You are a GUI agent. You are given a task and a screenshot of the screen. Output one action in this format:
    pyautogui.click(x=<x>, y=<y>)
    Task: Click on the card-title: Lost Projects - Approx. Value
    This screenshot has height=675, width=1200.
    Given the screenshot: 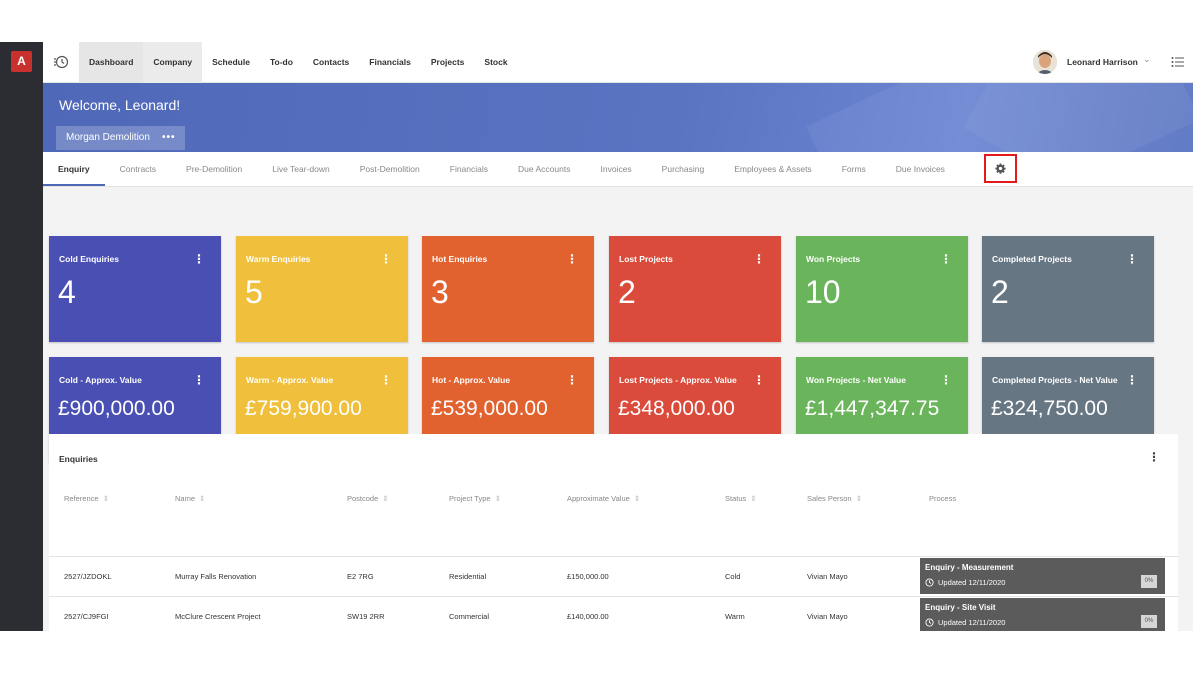 What is the action you would take?
    pyautogui.click(x=678, y=380)
    